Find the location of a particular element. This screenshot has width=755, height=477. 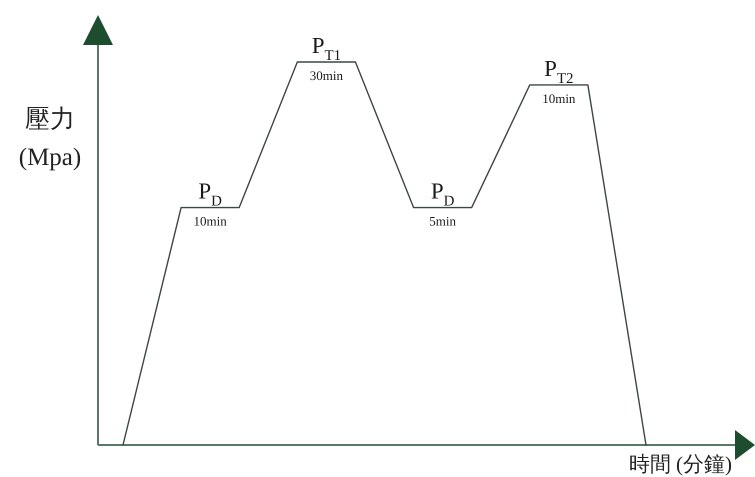

x-axis-title: 時間 (分鐘) is located at coordinates (680, 464).